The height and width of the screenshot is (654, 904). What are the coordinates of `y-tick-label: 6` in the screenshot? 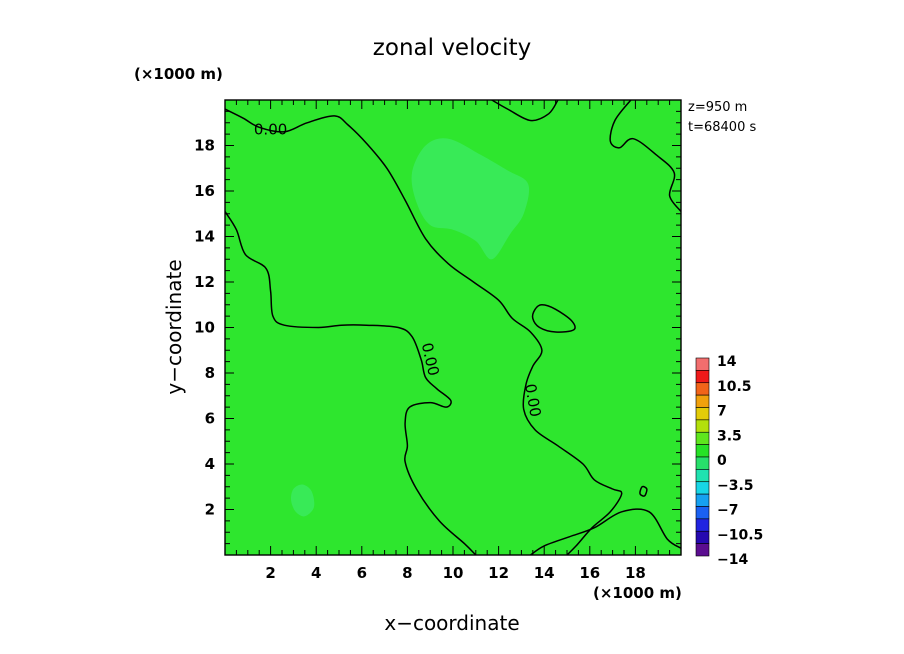 It's located at (210, 419).